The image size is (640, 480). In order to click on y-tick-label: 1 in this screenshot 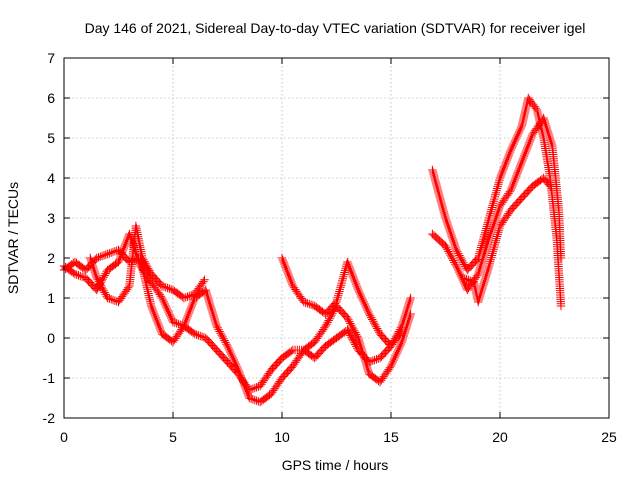, I will do `click(51, 298)`.